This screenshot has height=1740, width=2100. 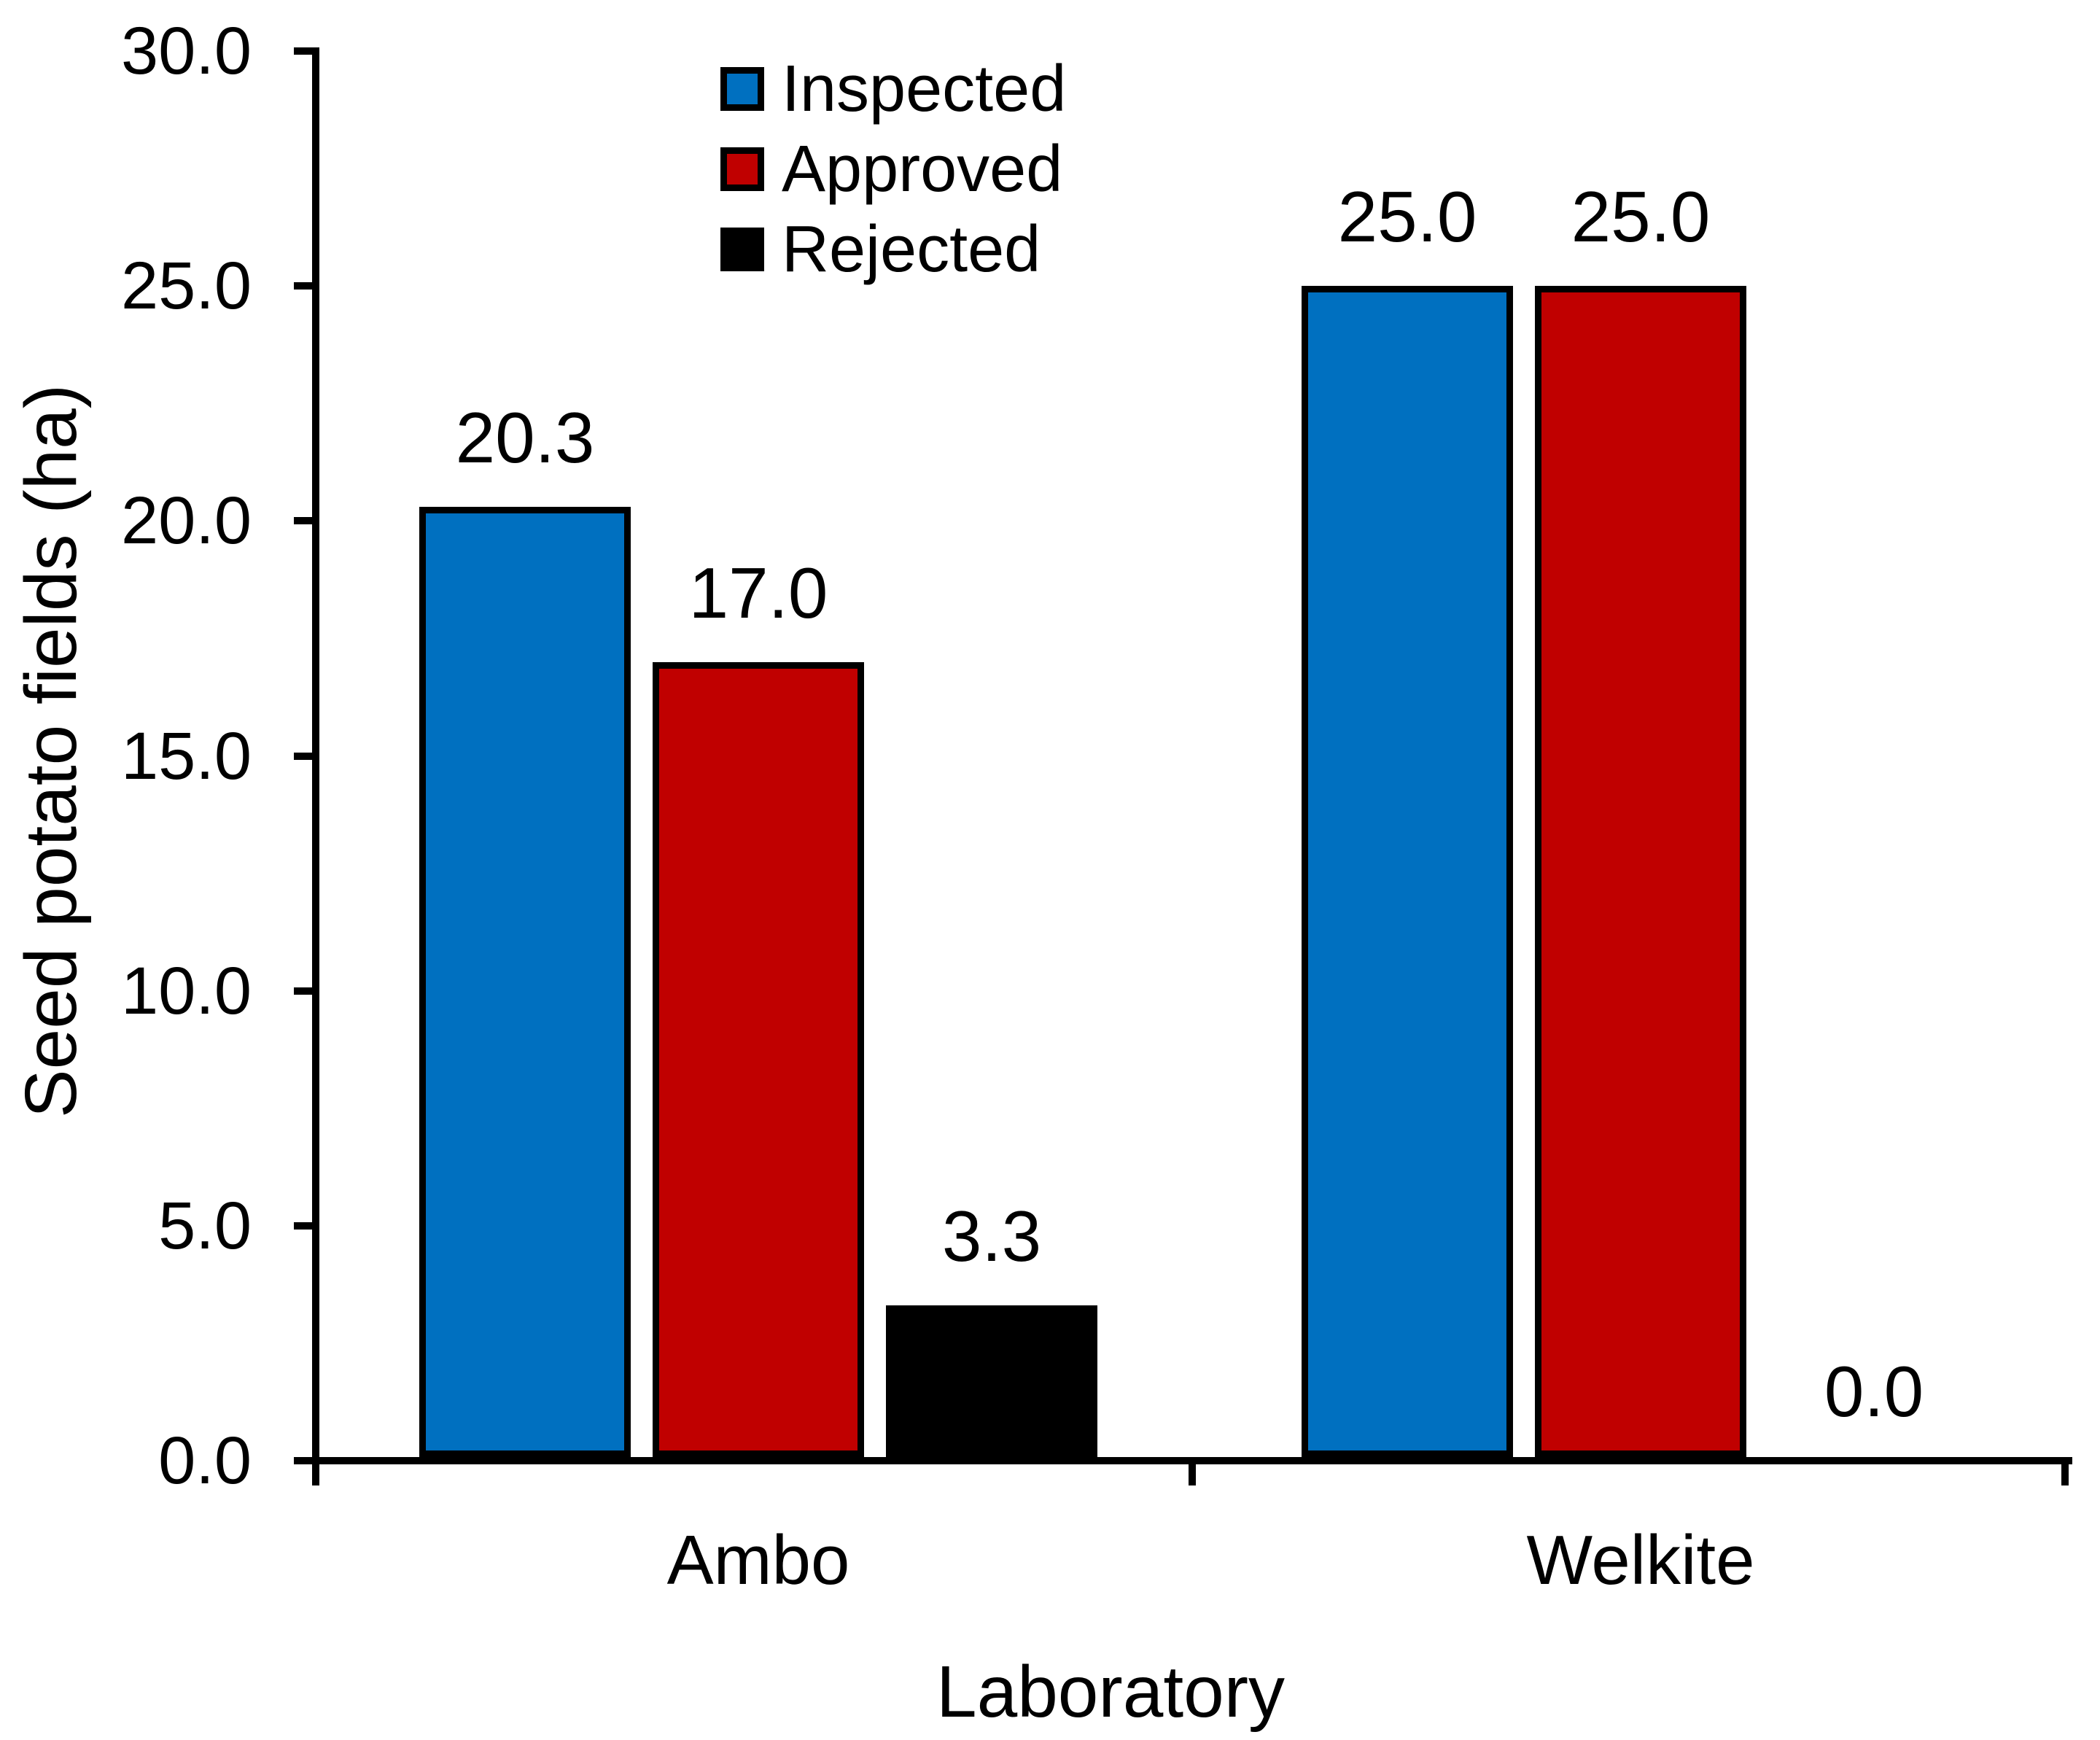 I want to click on legend-item-inspected: Inspected, so click(x=893, y=89).